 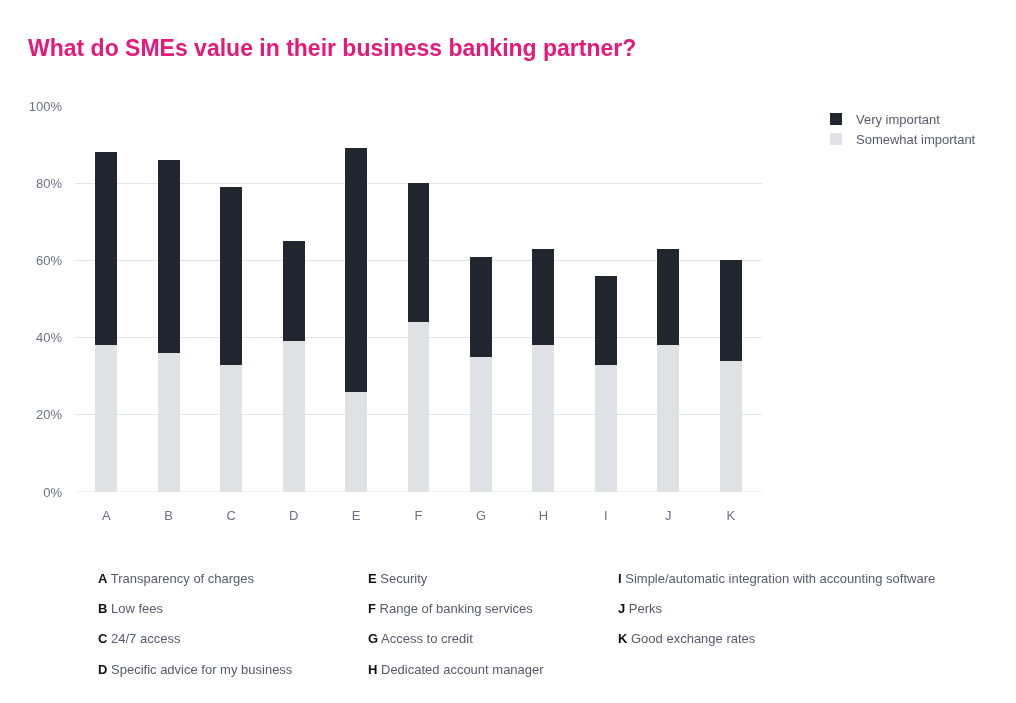 What do you see at coordinates (332, 48) in the screenshot?
I see `chart-title: What do SMEs value in their business banking partner?` at bounding box center [332, 48].